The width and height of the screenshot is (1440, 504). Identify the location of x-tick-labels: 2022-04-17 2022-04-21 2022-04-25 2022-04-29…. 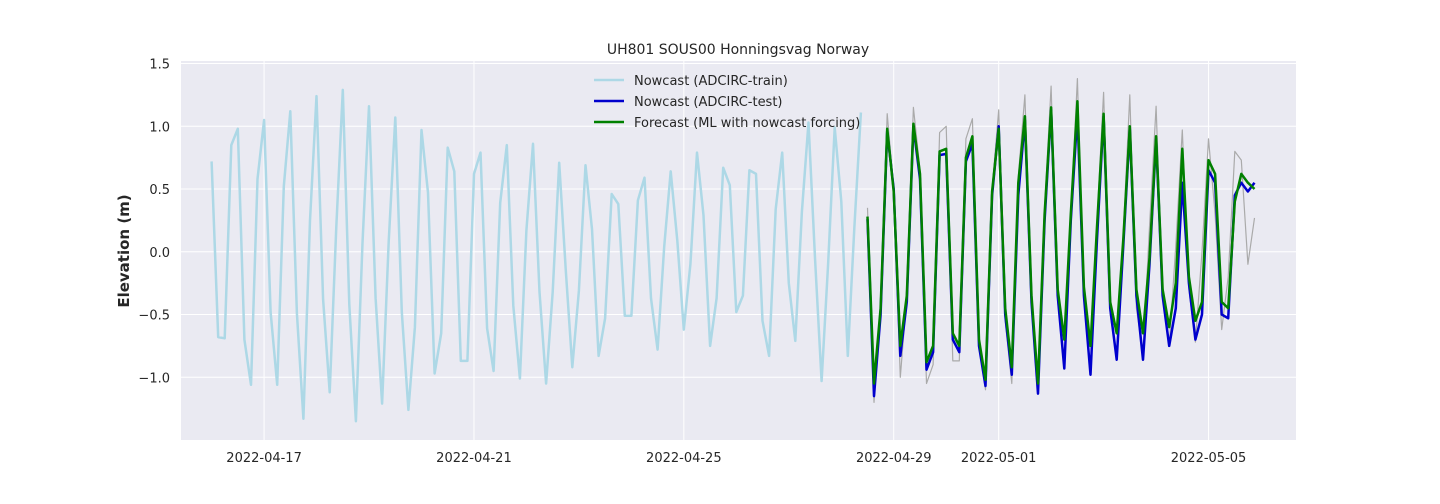
(736, 458).